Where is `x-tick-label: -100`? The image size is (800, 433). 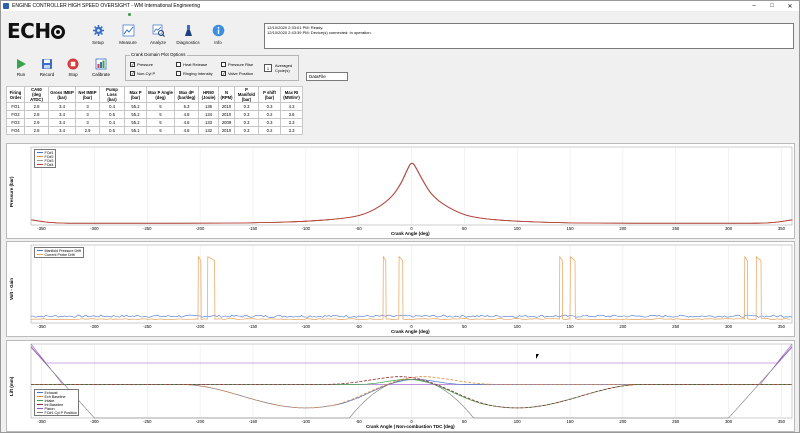
x-tick-label: -100 is located at coordinates (306, 421).